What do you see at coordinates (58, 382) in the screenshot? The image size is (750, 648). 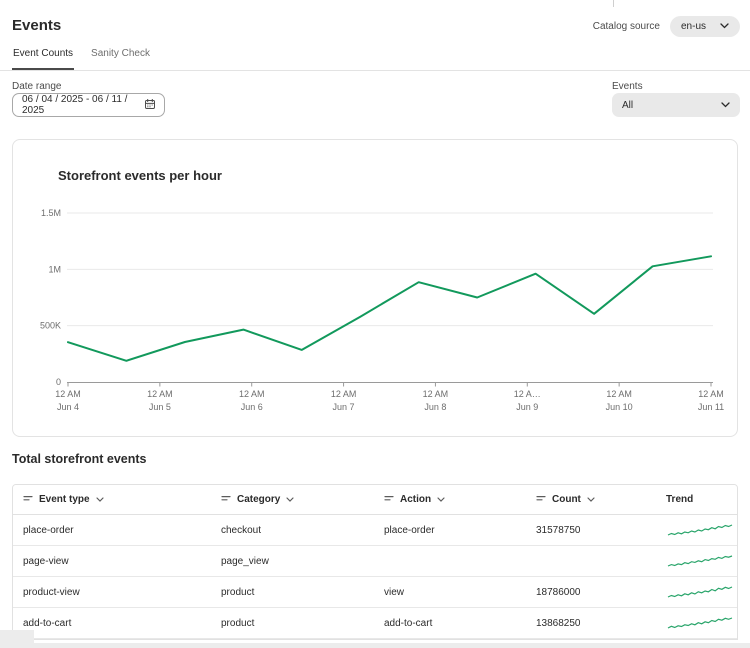 I see `y-axis-label: 0` at bounding box center [58, 382].